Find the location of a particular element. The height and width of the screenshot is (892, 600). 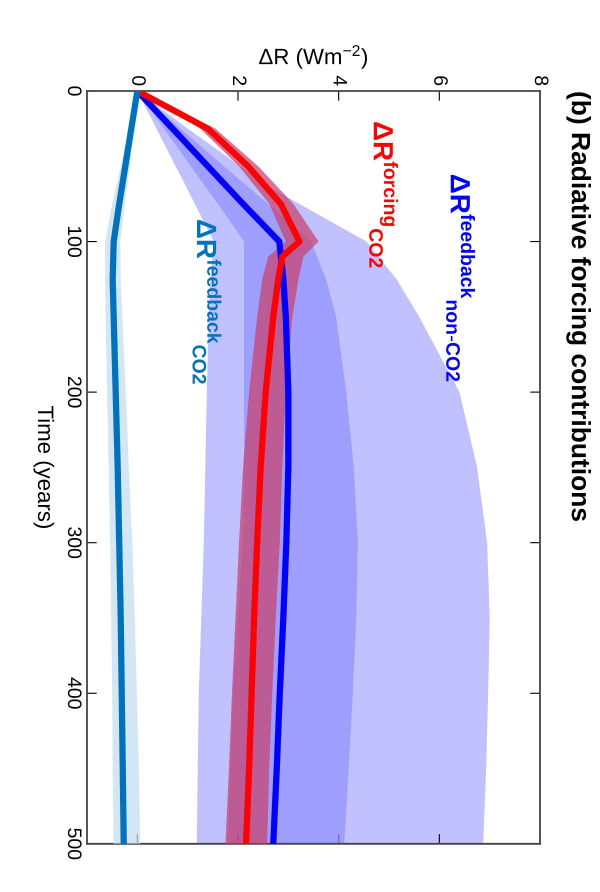

text: ΔR$^{feedback}$$_{CO2}$ is located at coordinates (207, 302).